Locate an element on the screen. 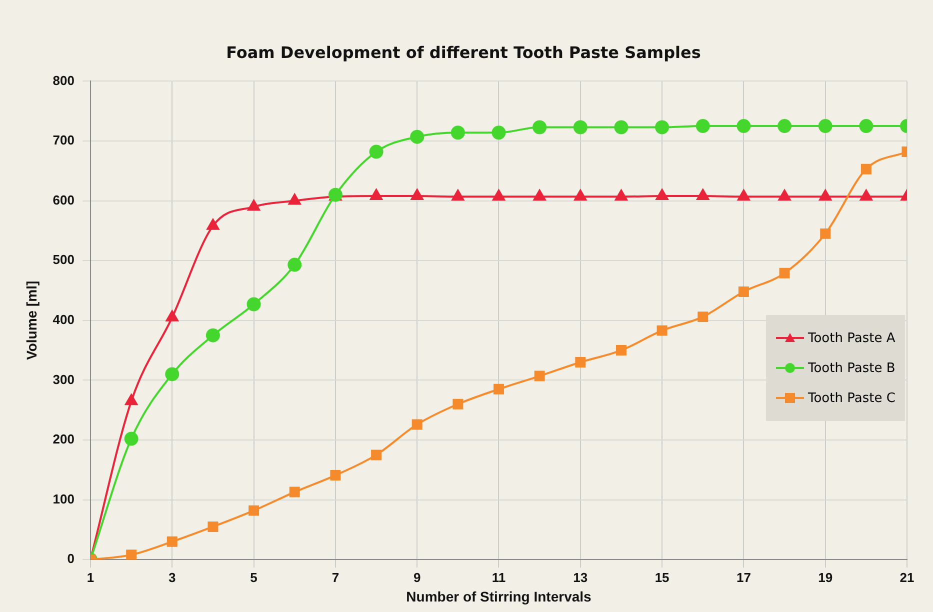 The height and width of the screenshot is (612, 933). x-axis-title: Number of Stirring Intervals is located at coordinates (499, 596).